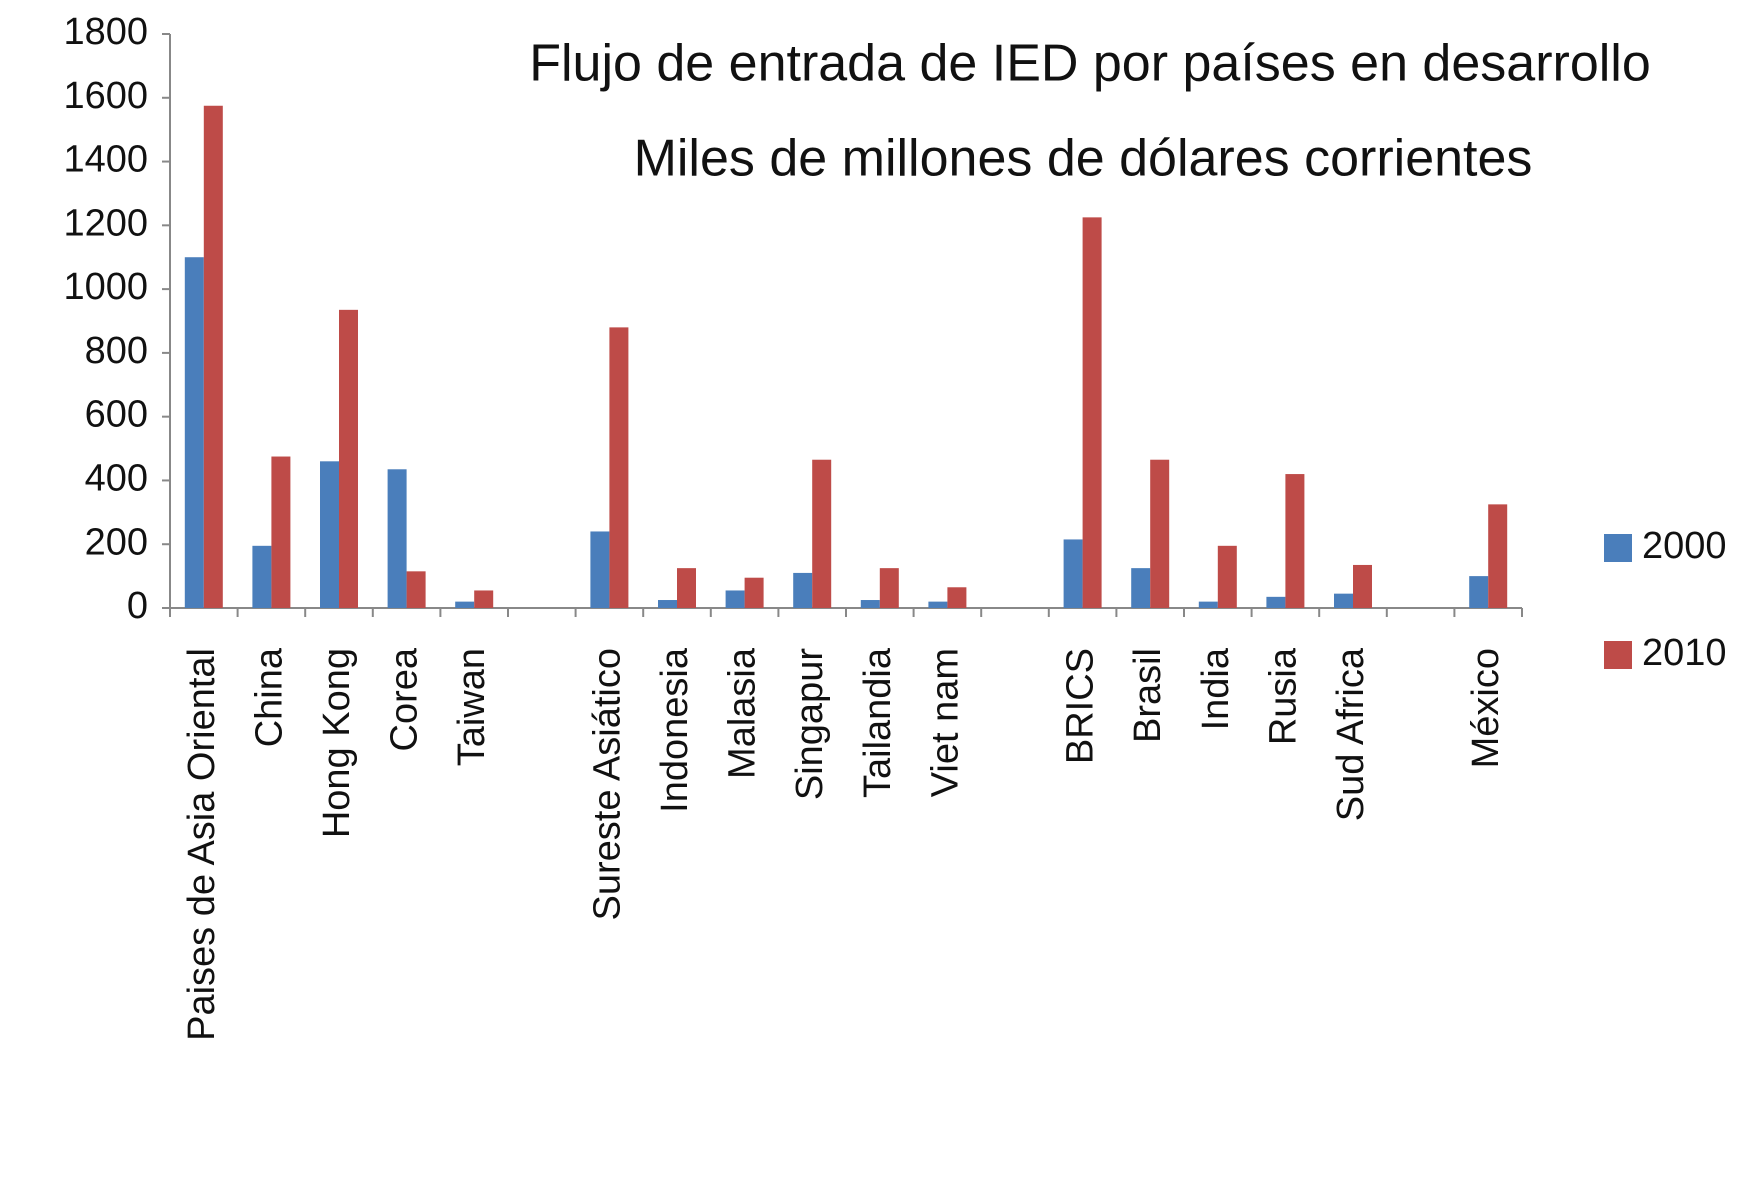 The height and width of the screenshot is (1199, 1754). Describe the element at coordinates (337, 743) in the screenshot. I see `x-tick-label: Hong Kong` at that location.